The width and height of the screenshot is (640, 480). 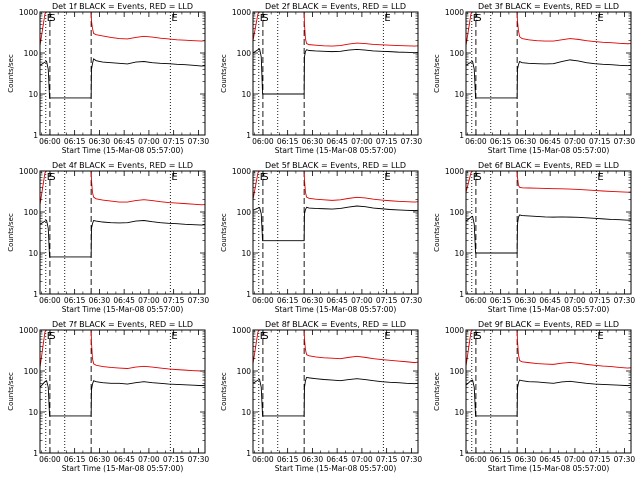 I want to click on panel-title: Det 7f BLACK = Events, RED = LLD, so click(x=122, y=324).